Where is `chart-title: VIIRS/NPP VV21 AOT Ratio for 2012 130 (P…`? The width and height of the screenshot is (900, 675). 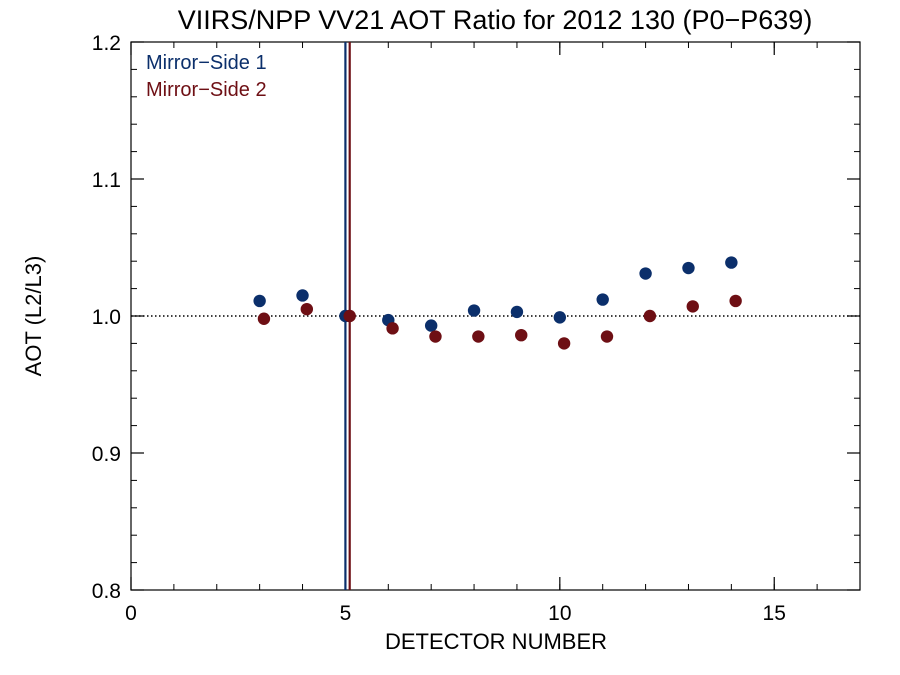
chart-title: VIIRS/NPP VV21 AOT Ratio for 2012 130 (P… is located at coordinates (495, 20).